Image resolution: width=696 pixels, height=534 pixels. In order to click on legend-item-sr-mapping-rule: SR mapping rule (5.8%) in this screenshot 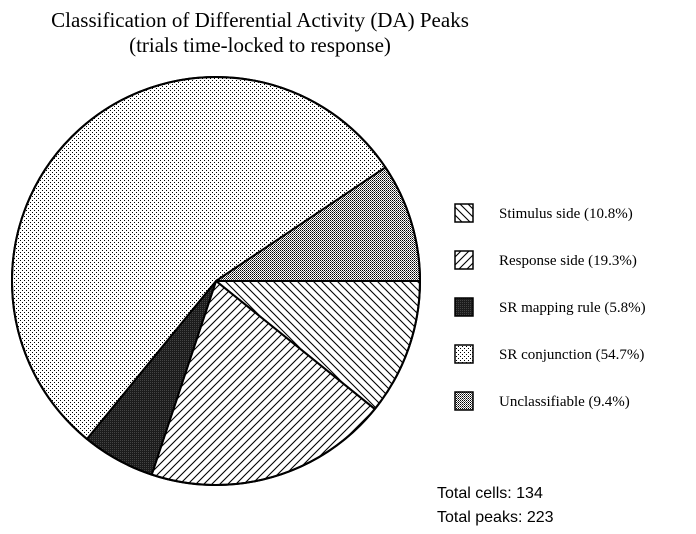, I will do `click(550, 307)`.